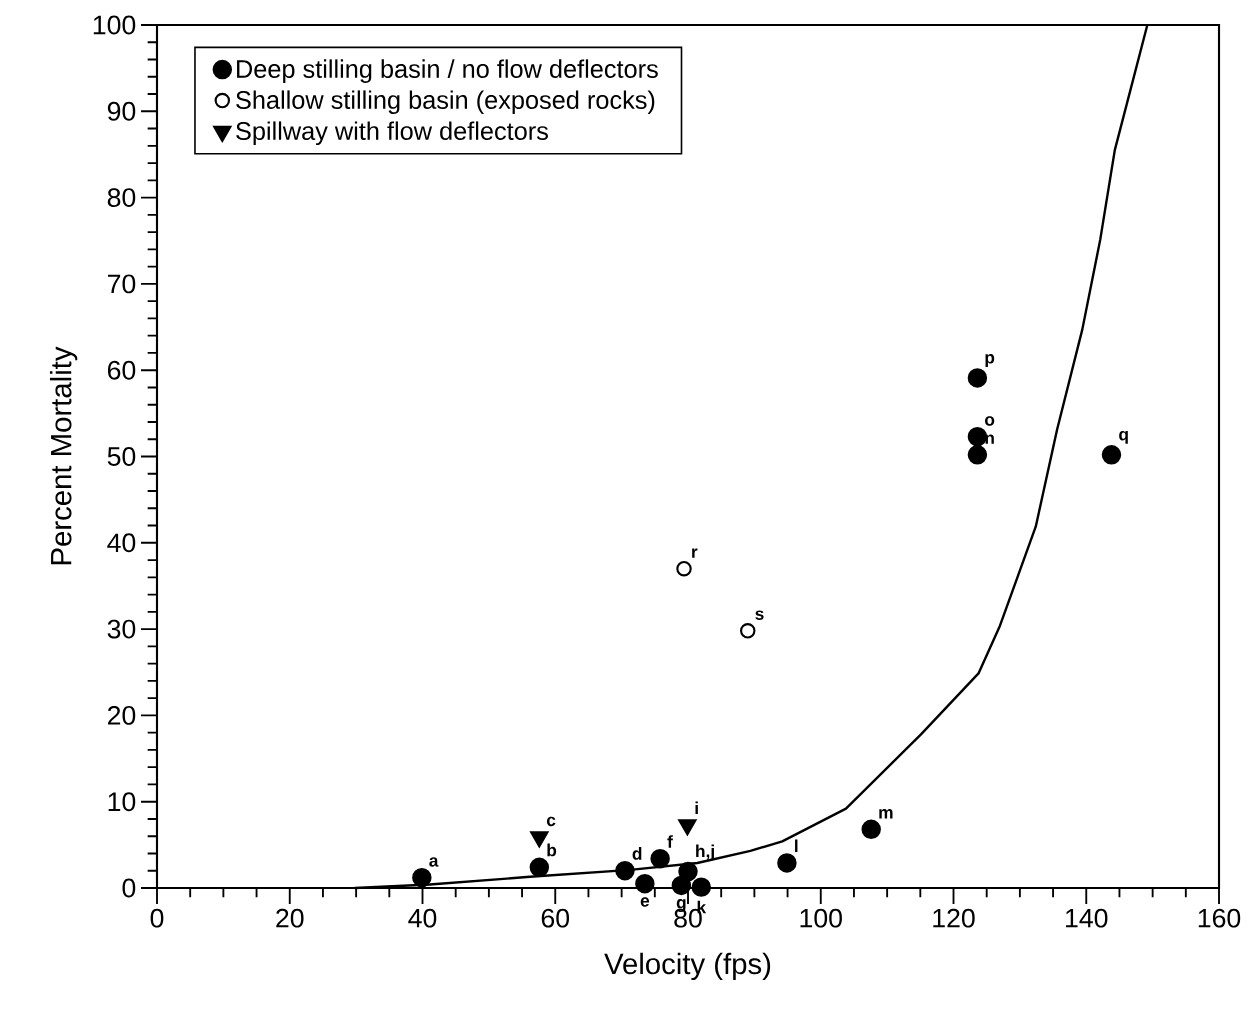  What do you see at coordinates (434, 862) in the screenshot?
I see `annotation: a` at bounding box center [434, 862].